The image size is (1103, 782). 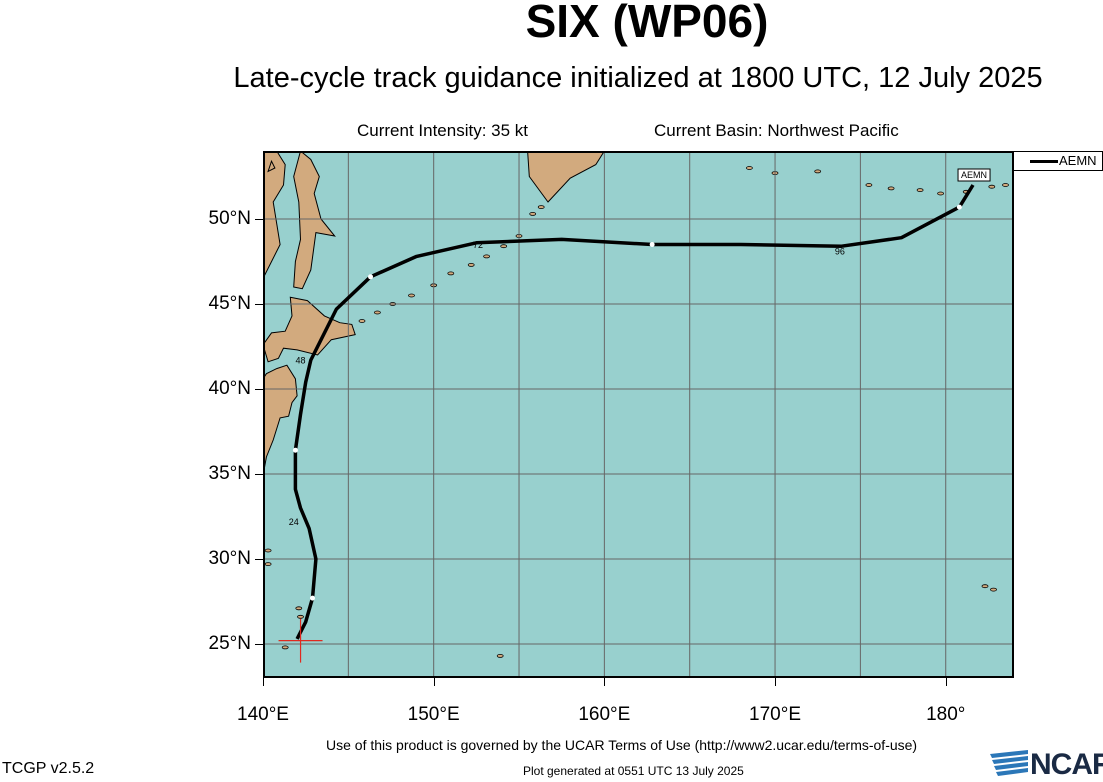 I want to click on legend-label-aemn: AEMN, so click(x=1078, y=160).